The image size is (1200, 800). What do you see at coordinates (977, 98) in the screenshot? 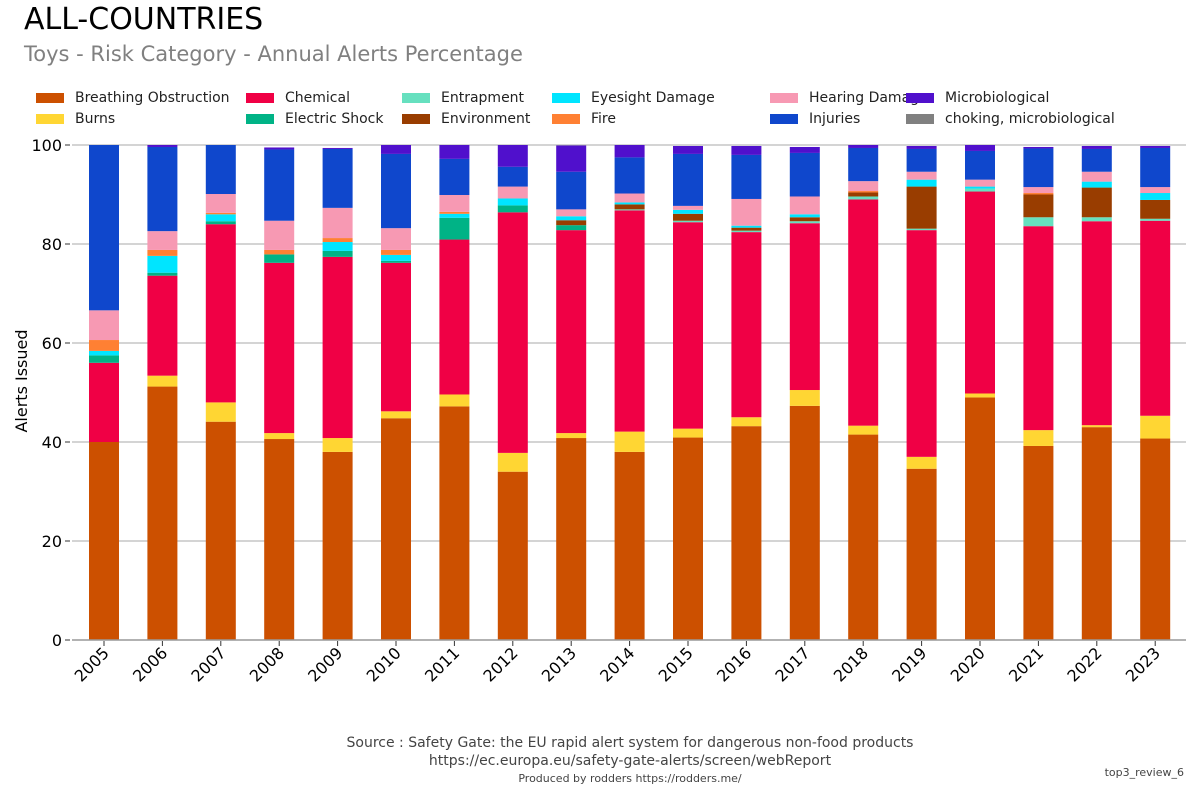
I see `legend-item: Microbiological` at bounding box center [977, 98].